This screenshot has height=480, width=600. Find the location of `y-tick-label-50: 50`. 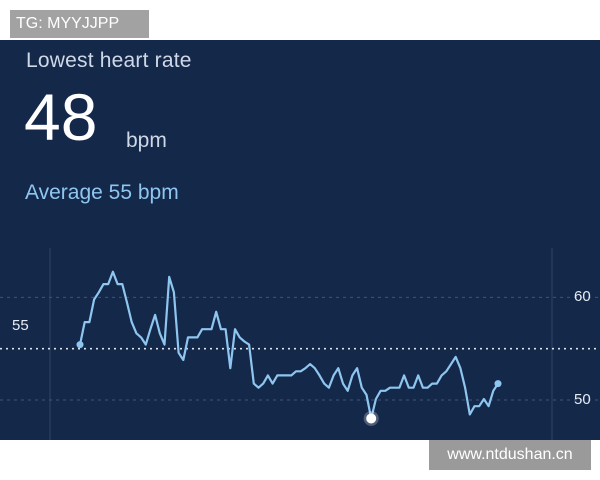

y-tick-label-50: 50 is located at coordinates (582, 399).